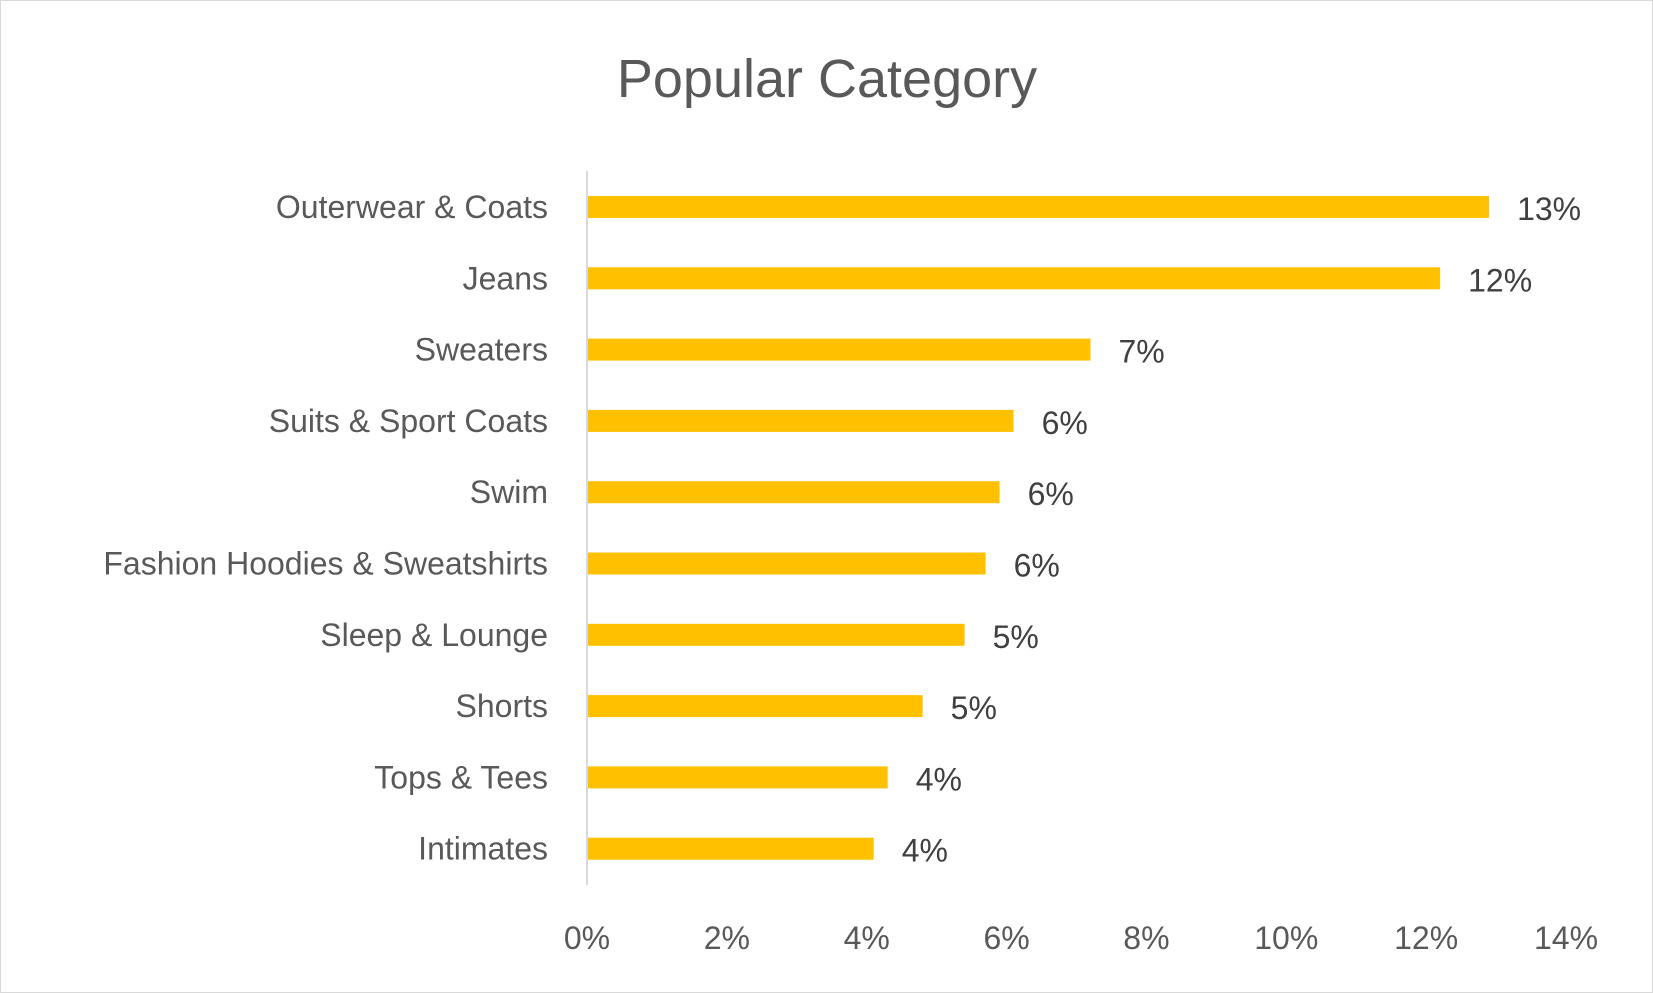 The width and height of the screenshot is (1653, 993). What do you see at coordinates (1286, 938) in the screenshot?
I see `x-tick-label: 10%` at bounding box center [1286, 938].